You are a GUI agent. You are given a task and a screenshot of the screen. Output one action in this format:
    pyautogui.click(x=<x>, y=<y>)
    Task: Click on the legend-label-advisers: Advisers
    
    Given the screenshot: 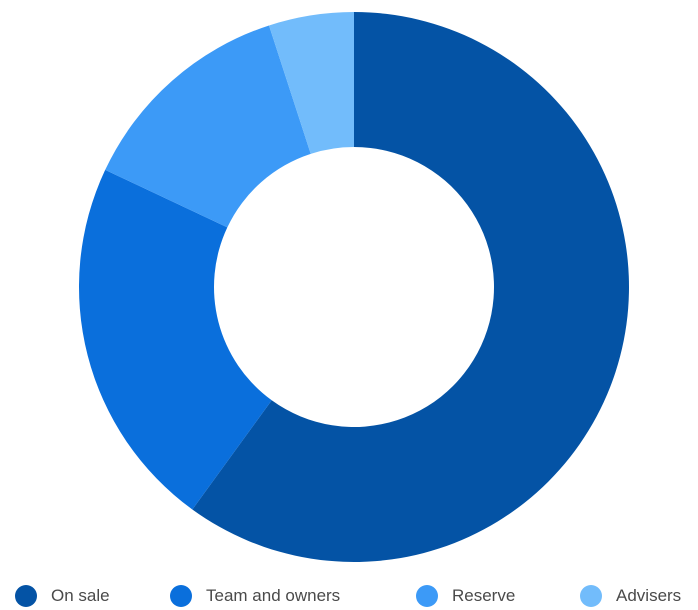 What is the action you would take?
    pyautogui.click(x=649, y=595)
    